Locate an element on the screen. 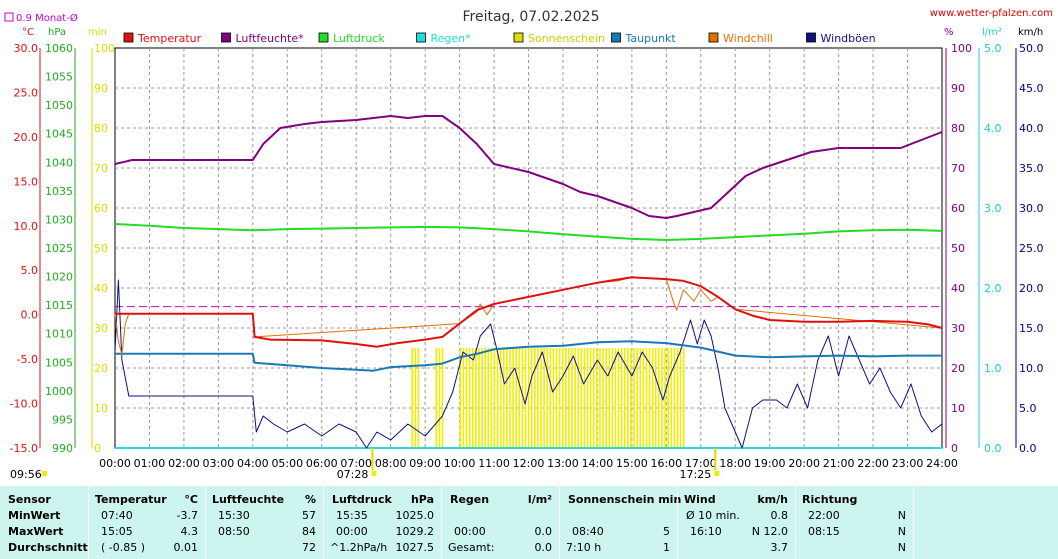  x-tick-label: 20:00 is located at coordinates (804, 463).